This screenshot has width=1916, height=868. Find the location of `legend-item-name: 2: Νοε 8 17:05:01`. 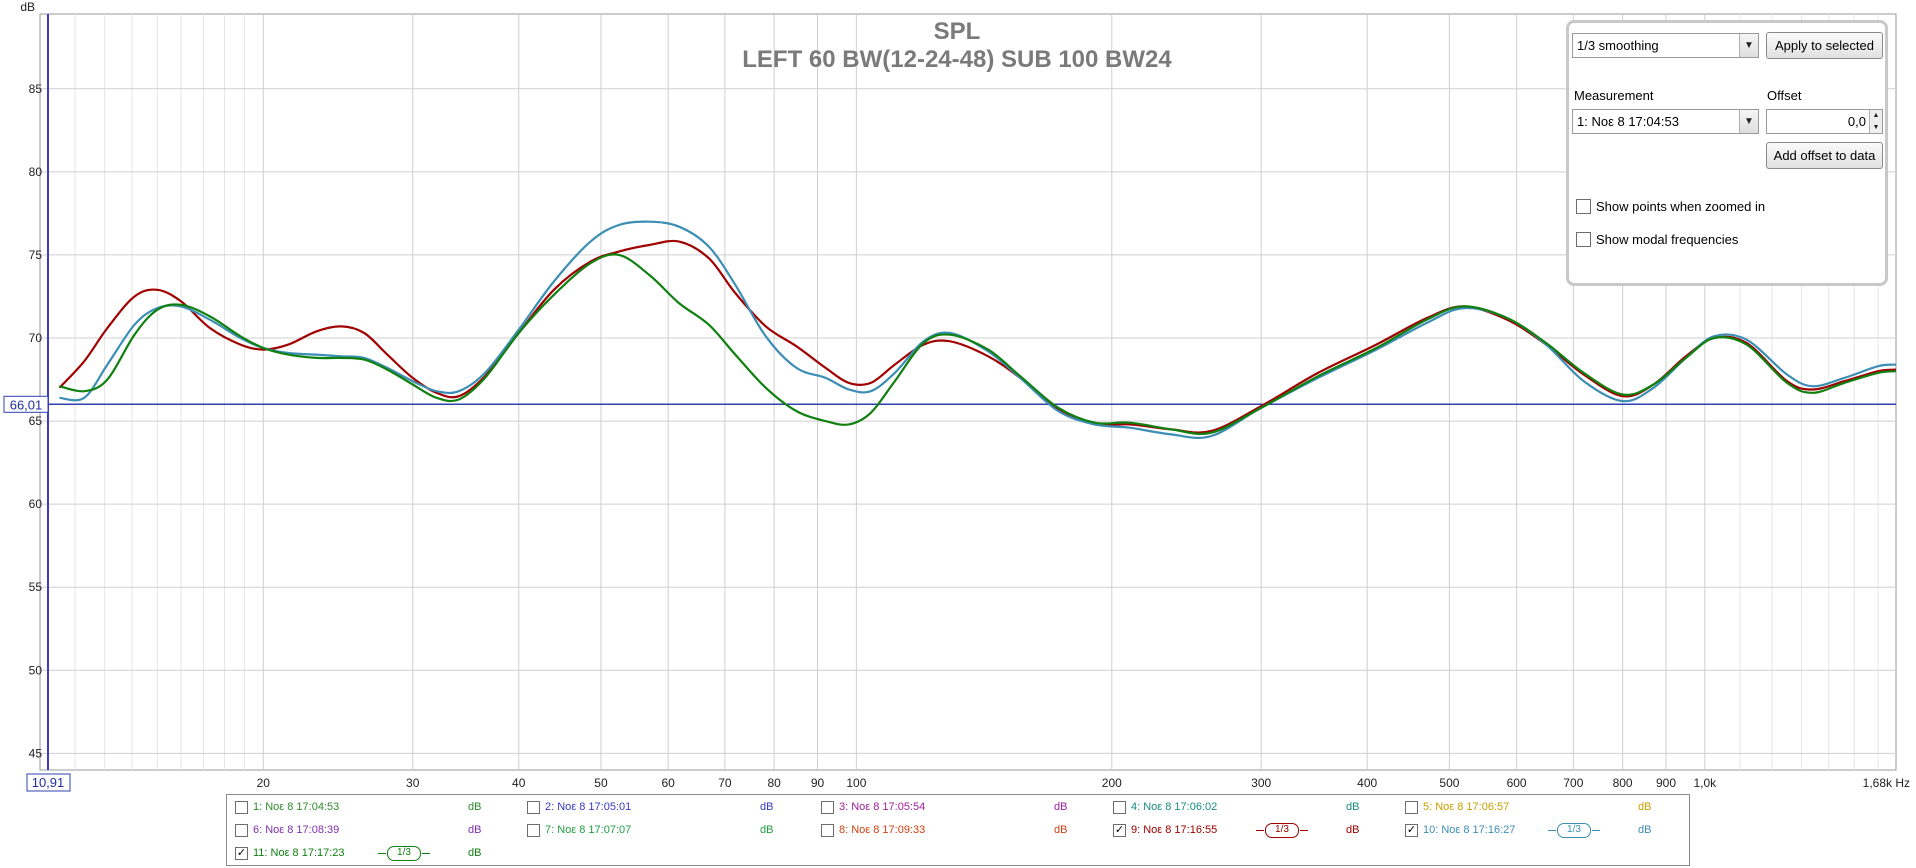

legend-item-name: 2: Νοε 8 17:05:01 is located at coordinates (588, 807).